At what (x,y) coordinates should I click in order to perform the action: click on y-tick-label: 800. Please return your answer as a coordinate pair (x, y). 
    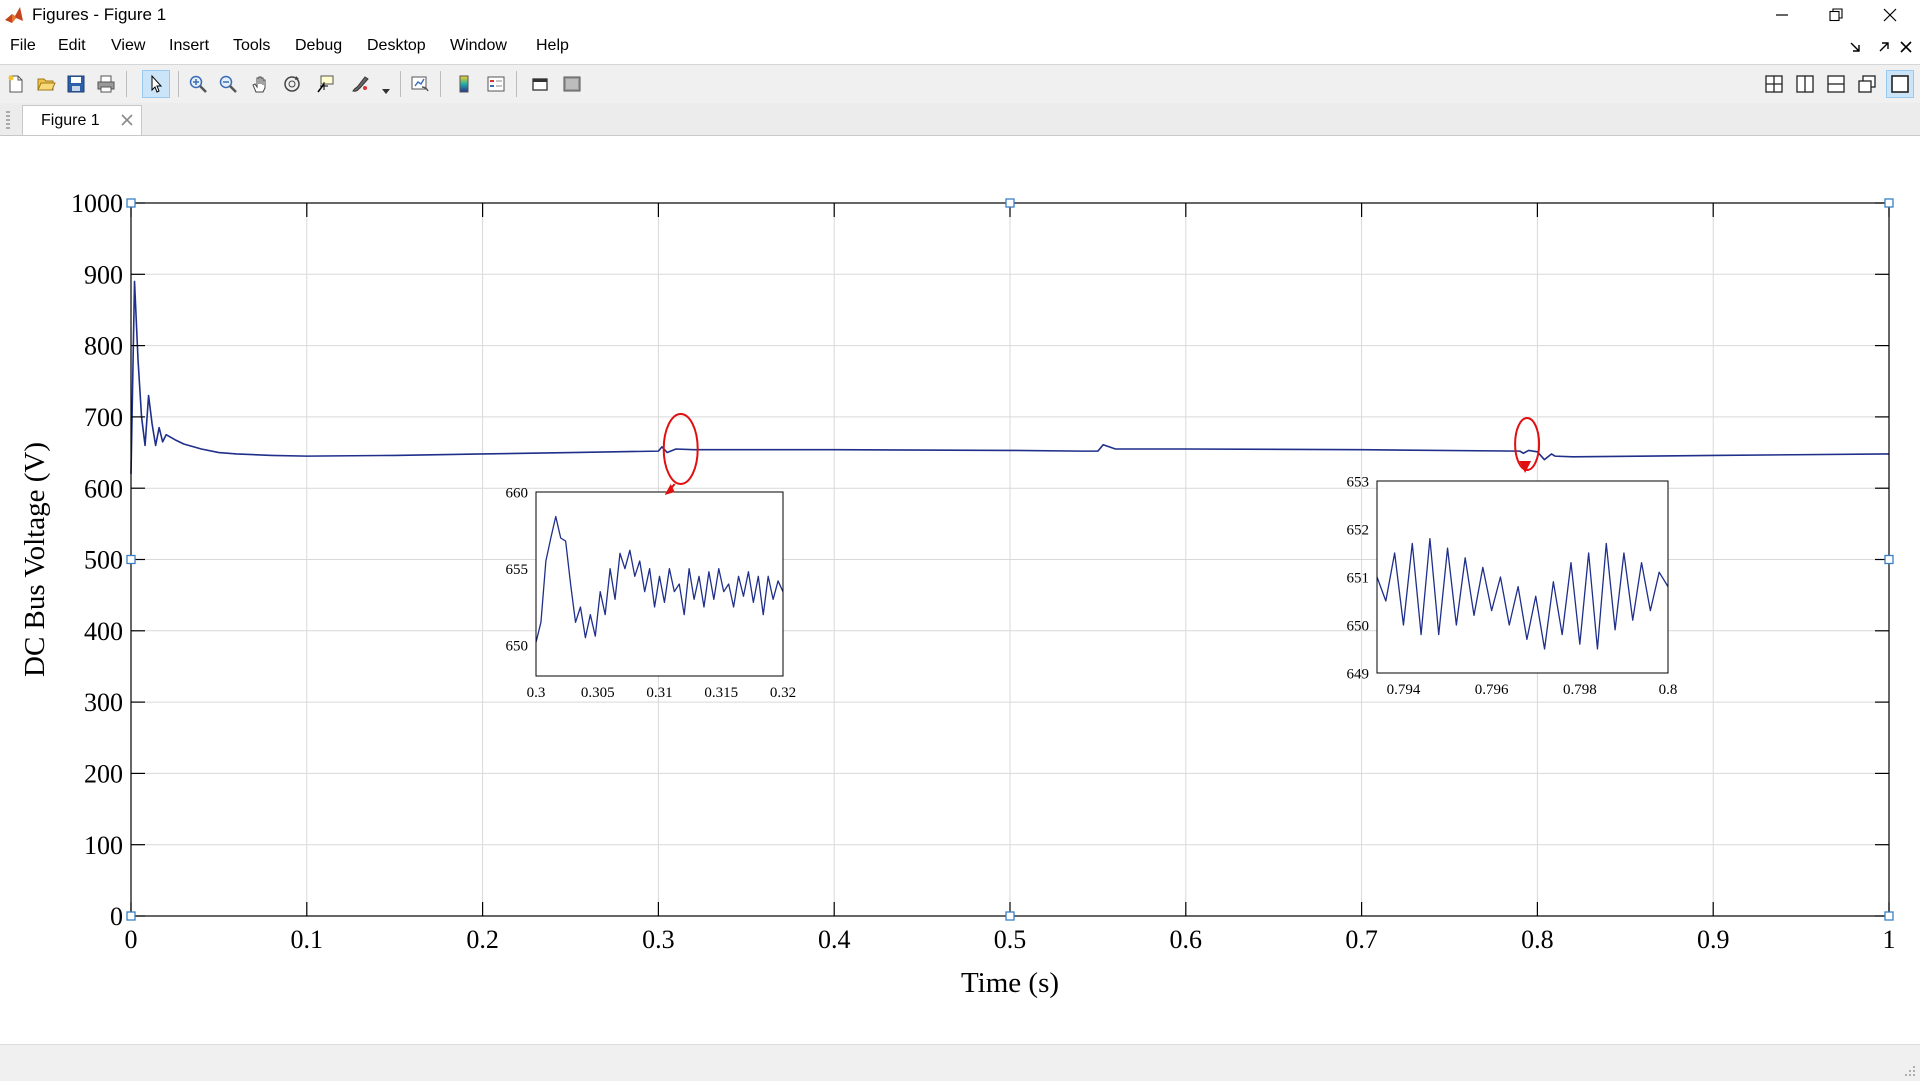
    Looking at the image, I should click on (103, 346).